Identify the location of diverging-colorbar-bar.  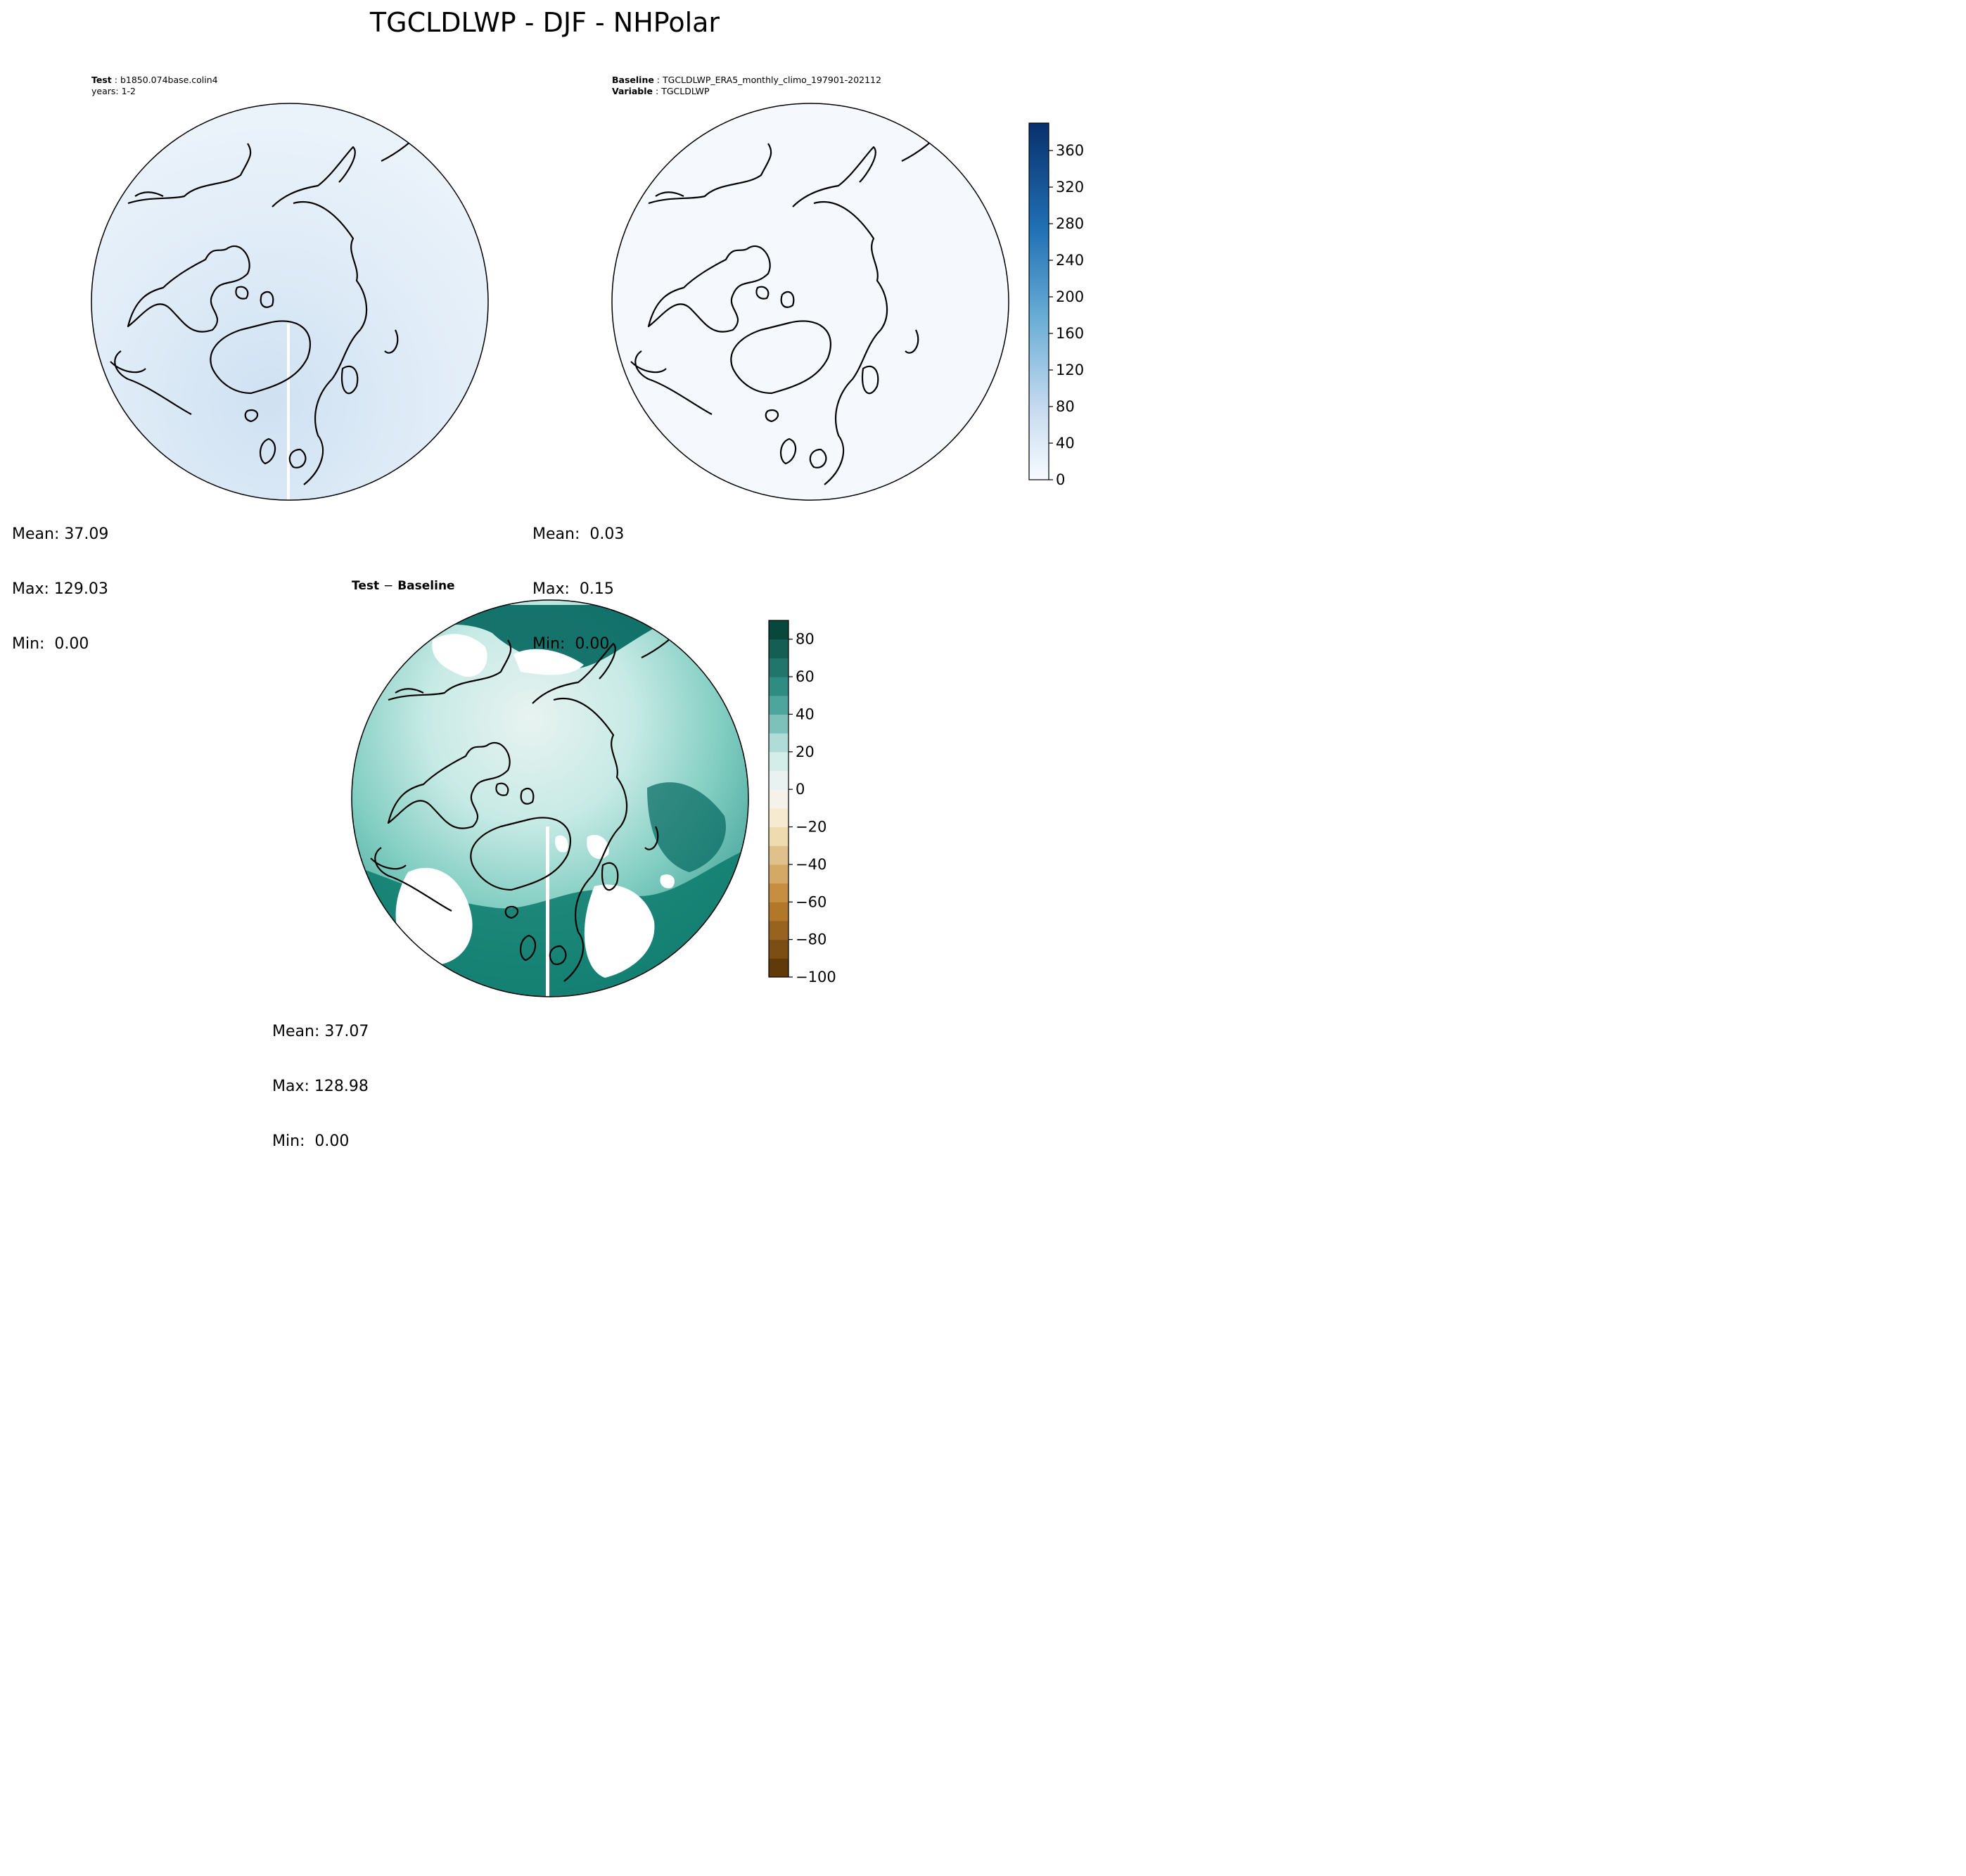
(778, 799).